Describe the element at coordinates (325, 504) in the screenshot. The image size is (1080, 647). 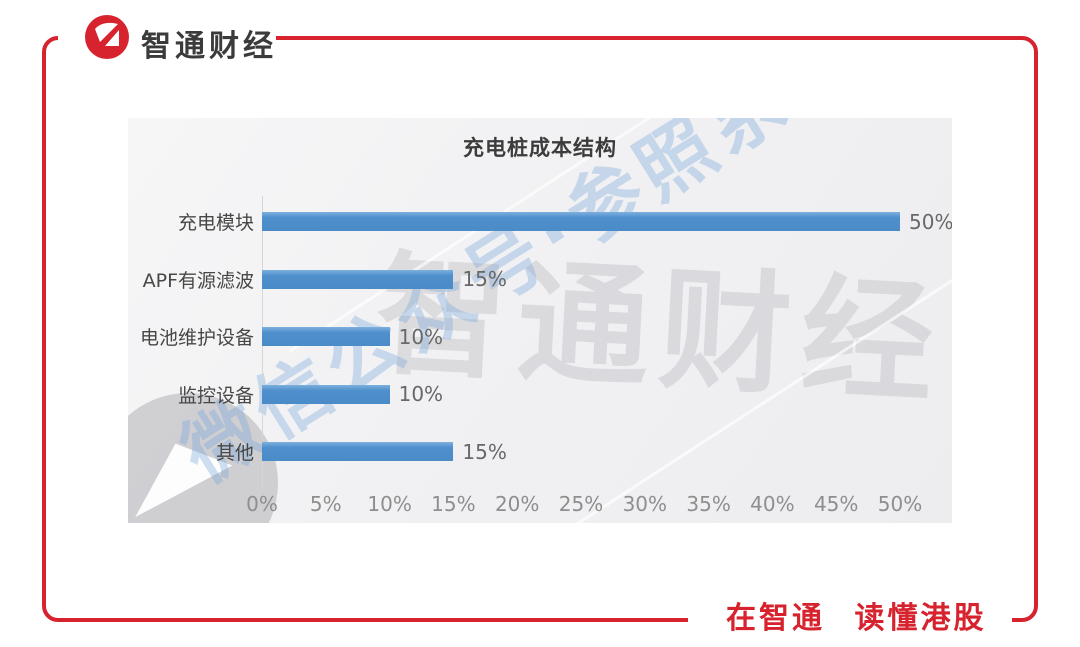
I see `x-tick-label: 5%` at that location.